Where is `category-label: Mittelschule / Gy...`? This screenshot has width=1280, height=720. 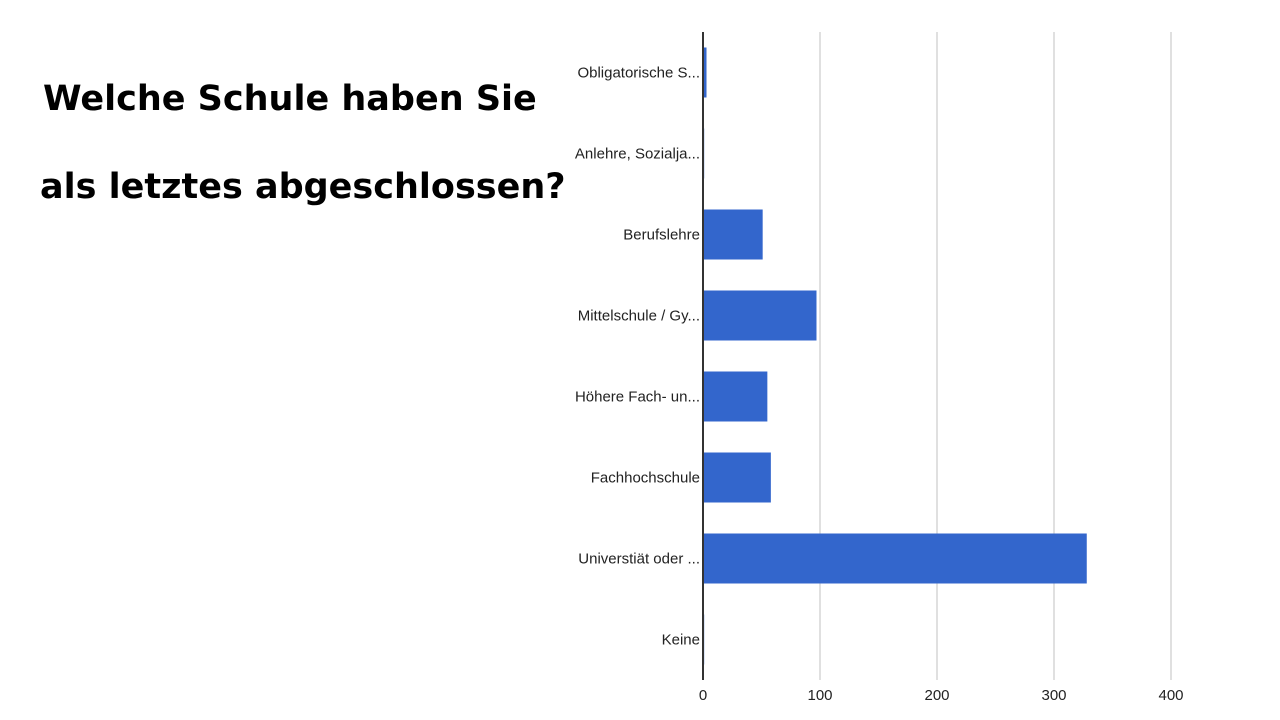
category-label: Mittelschule / Gy... is located at coordinates (639, 316).